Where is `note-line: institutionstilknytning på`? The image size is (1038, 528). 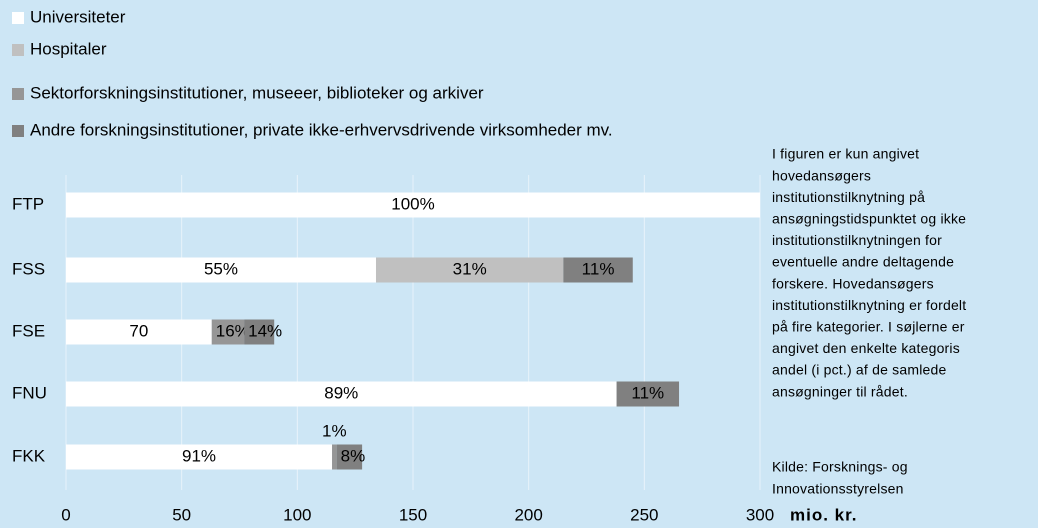
note-line: institutionstilknytning på is located at coordinates (848, 197).